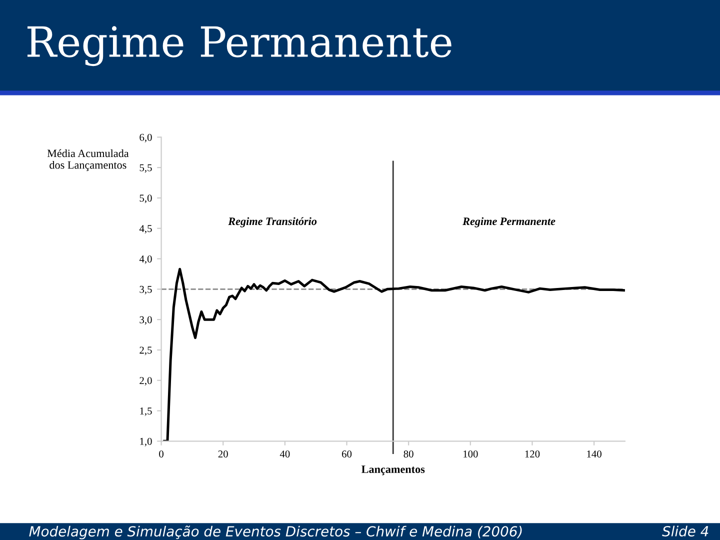  Describe the element at coordinates (532, 454) in the screenshot. I see `x-tick-label: 120` at that location.